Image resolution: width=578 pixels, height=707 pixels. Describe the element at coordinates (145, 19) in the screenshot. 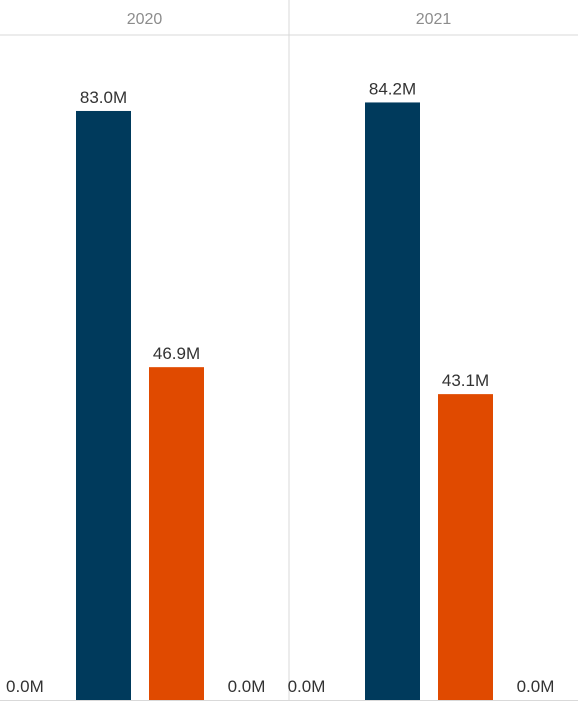

I see `panel-header-2020: 2020` at that location.